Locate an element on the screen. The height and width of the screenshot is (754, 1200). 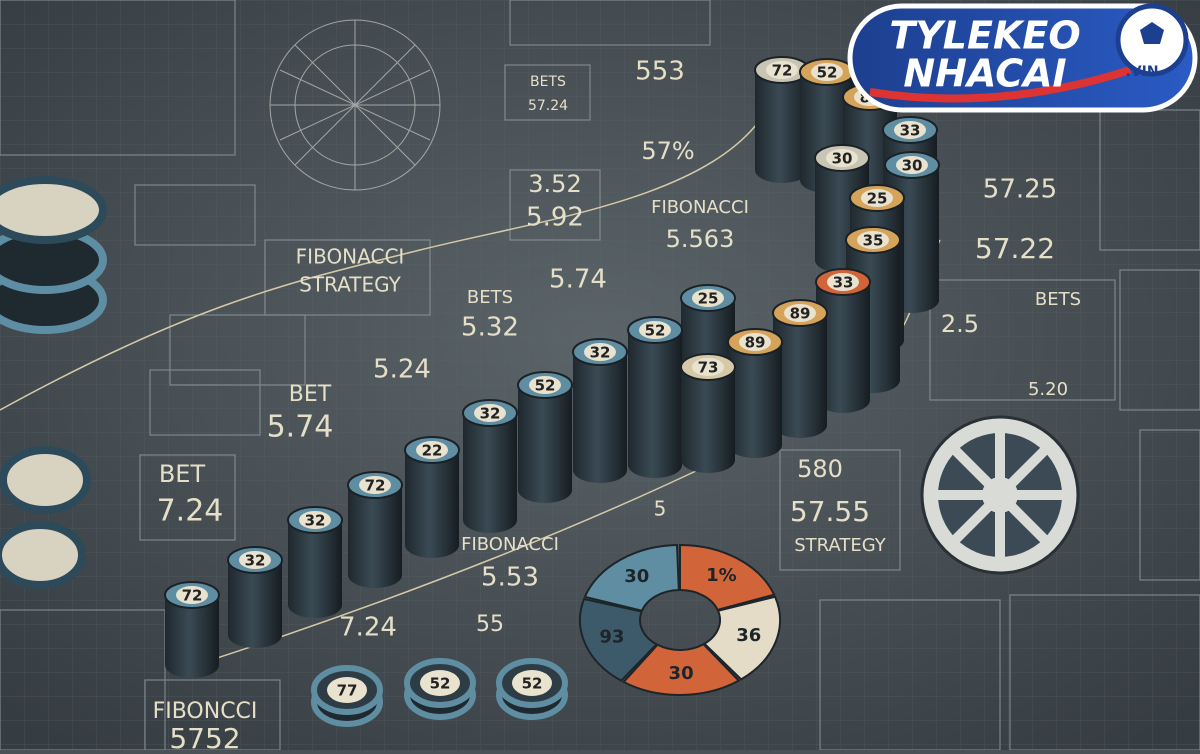
label: FIBONCCI is located at coordinates (205, 711).